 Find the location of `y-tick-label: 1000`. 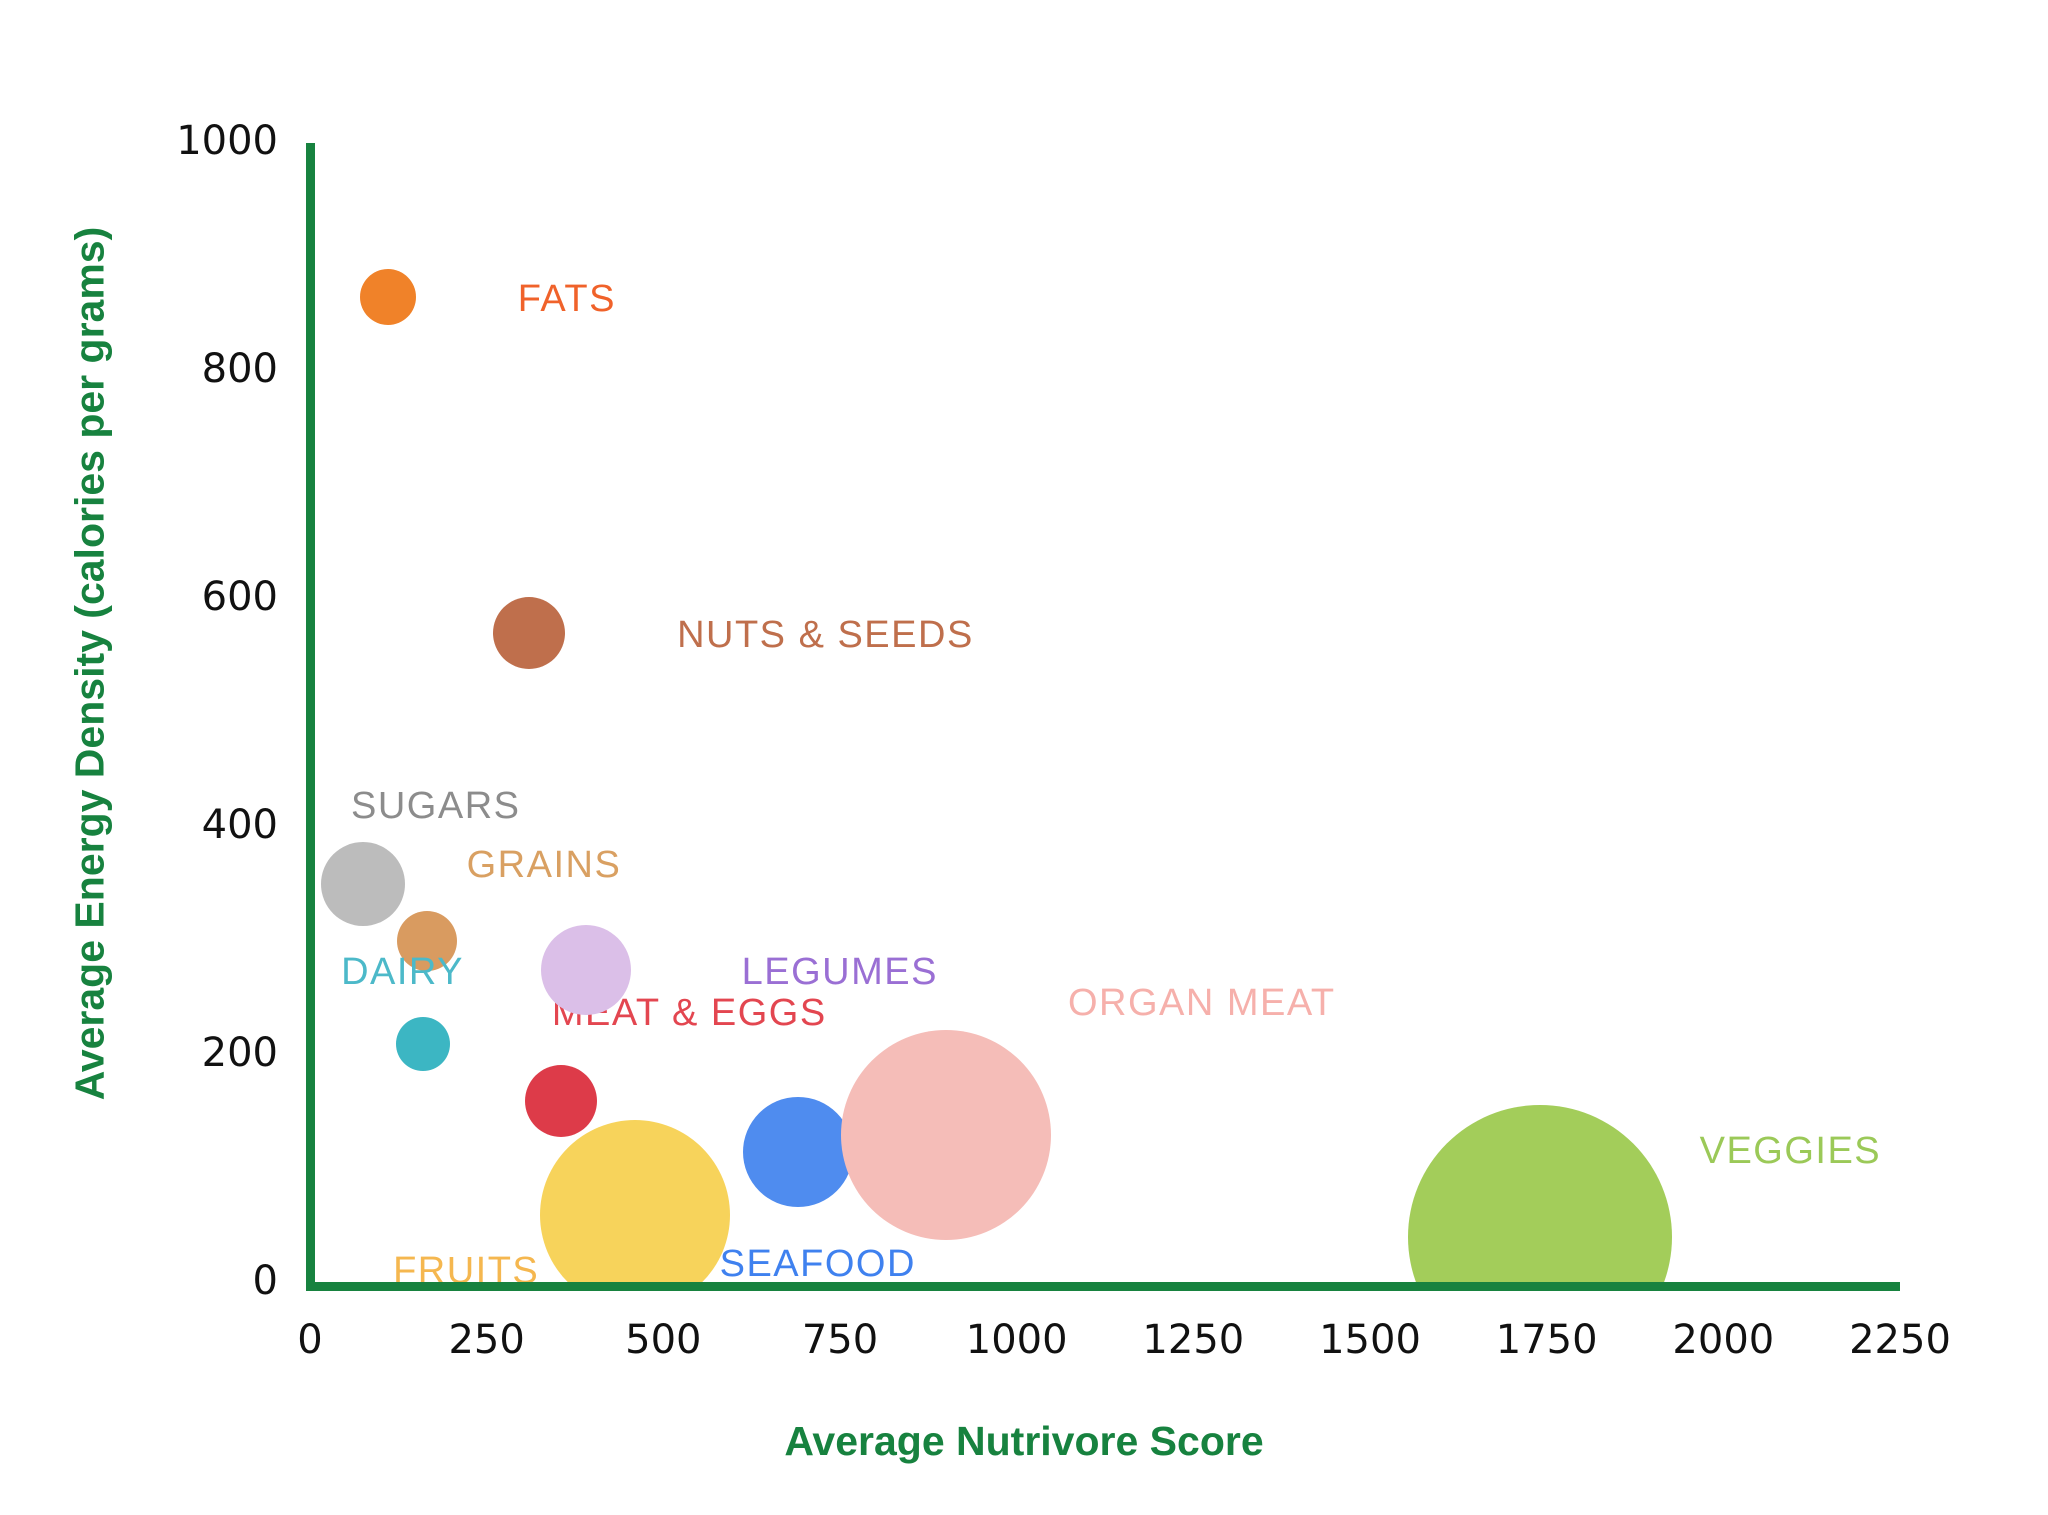

y-tick-label: 1000 is located at coordinates (227, 141).